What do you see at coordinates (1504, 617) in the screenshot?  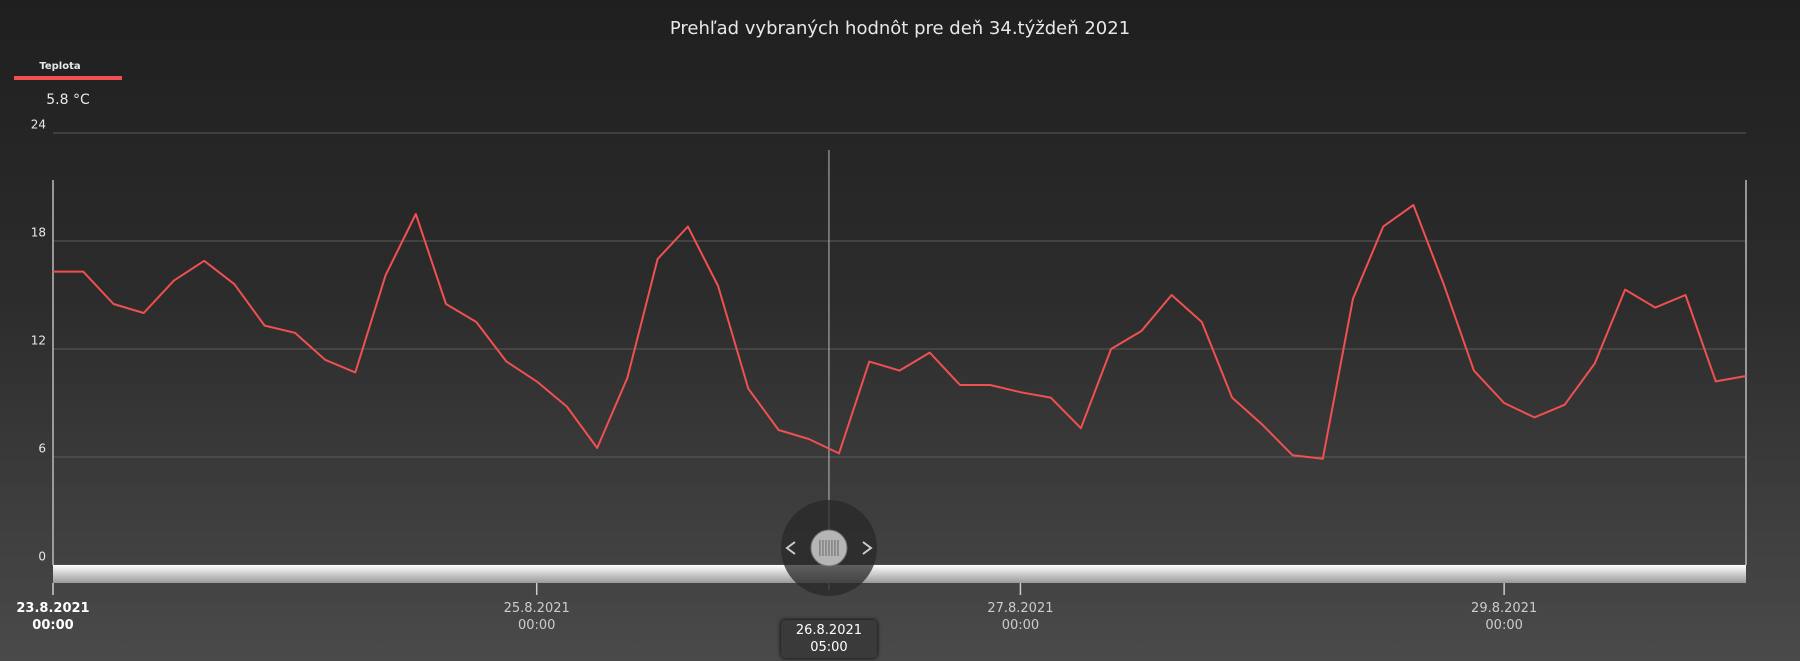 I see `x-tick-label: 29.8.2021 00:00` at bounding box center [1504, 617].